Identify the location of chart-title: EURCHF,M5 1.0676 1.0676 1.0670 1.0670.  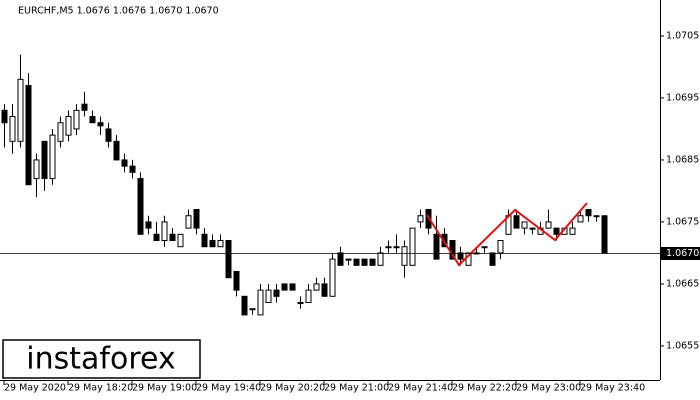
(118, 11).